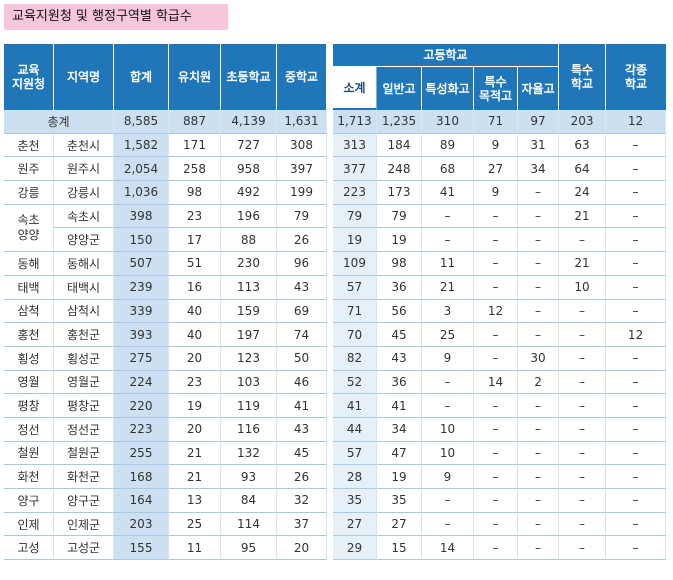 The height and width of the screenshot is (580, 673). Describe the element at coordinates (539, 382) in the screenshot. I see `value-cell: 2` at that location.